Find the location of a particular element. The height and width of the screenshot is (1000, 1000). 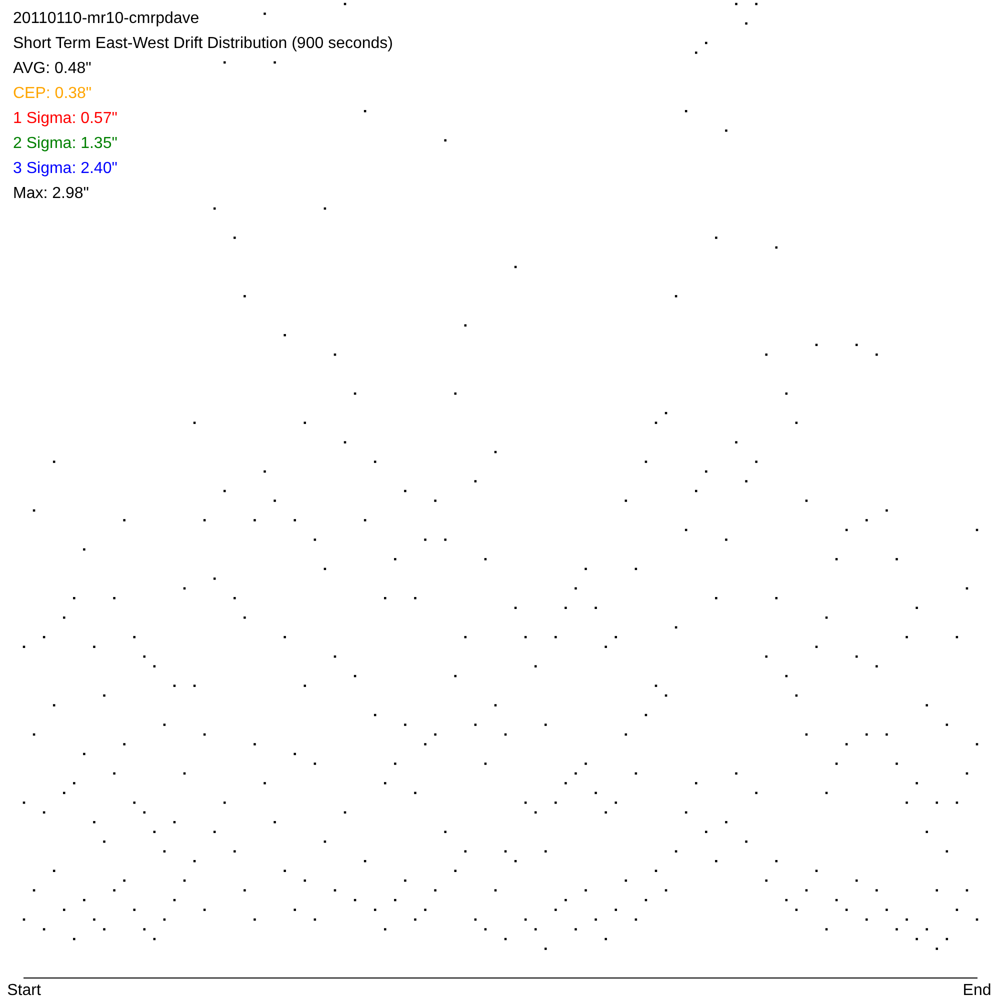

x-tick-label: Start is located at coordinates (24, 991).